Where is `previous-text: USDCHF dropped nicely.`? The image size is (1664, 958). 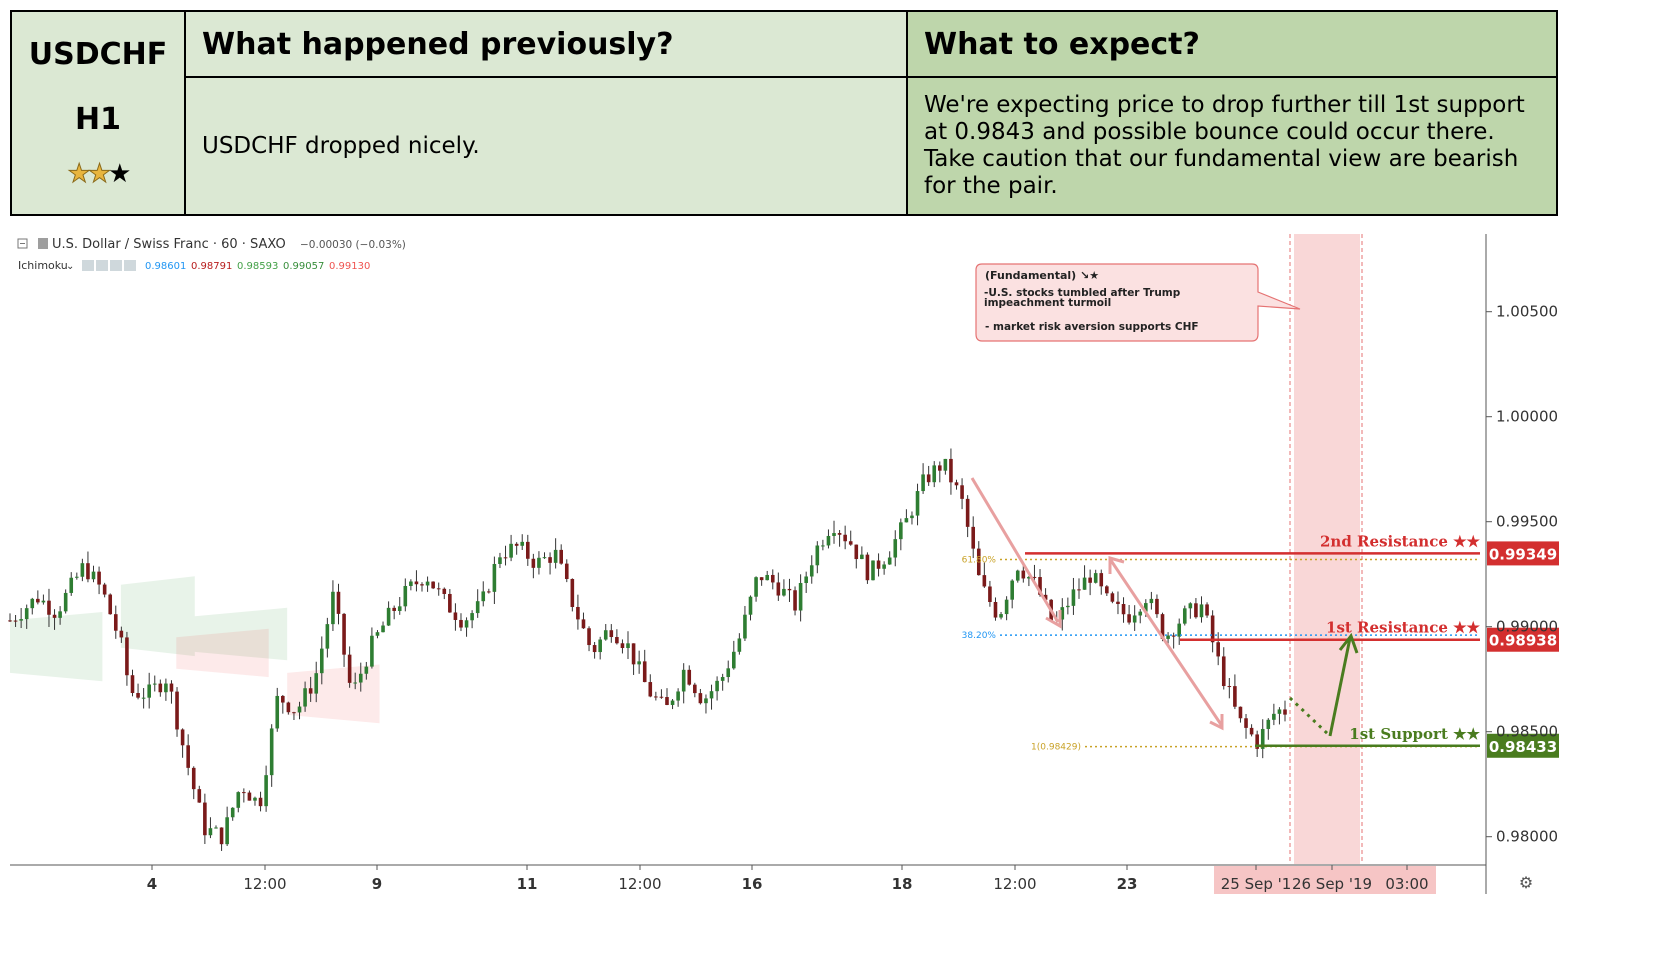 previous-text: USDCHF dropped nicely. is located at coordinates (341, 145).